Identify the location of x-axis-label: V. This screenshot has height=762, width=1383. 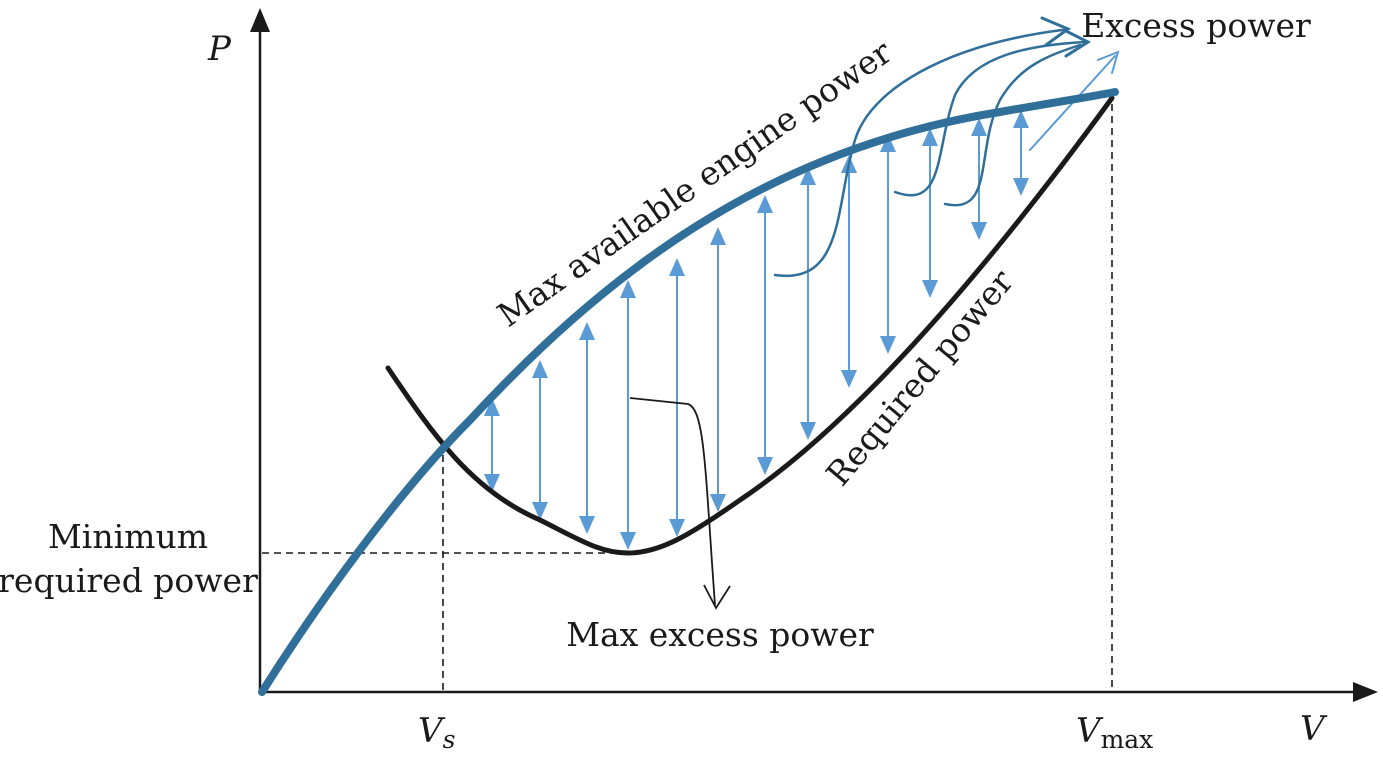
(1314, 729).